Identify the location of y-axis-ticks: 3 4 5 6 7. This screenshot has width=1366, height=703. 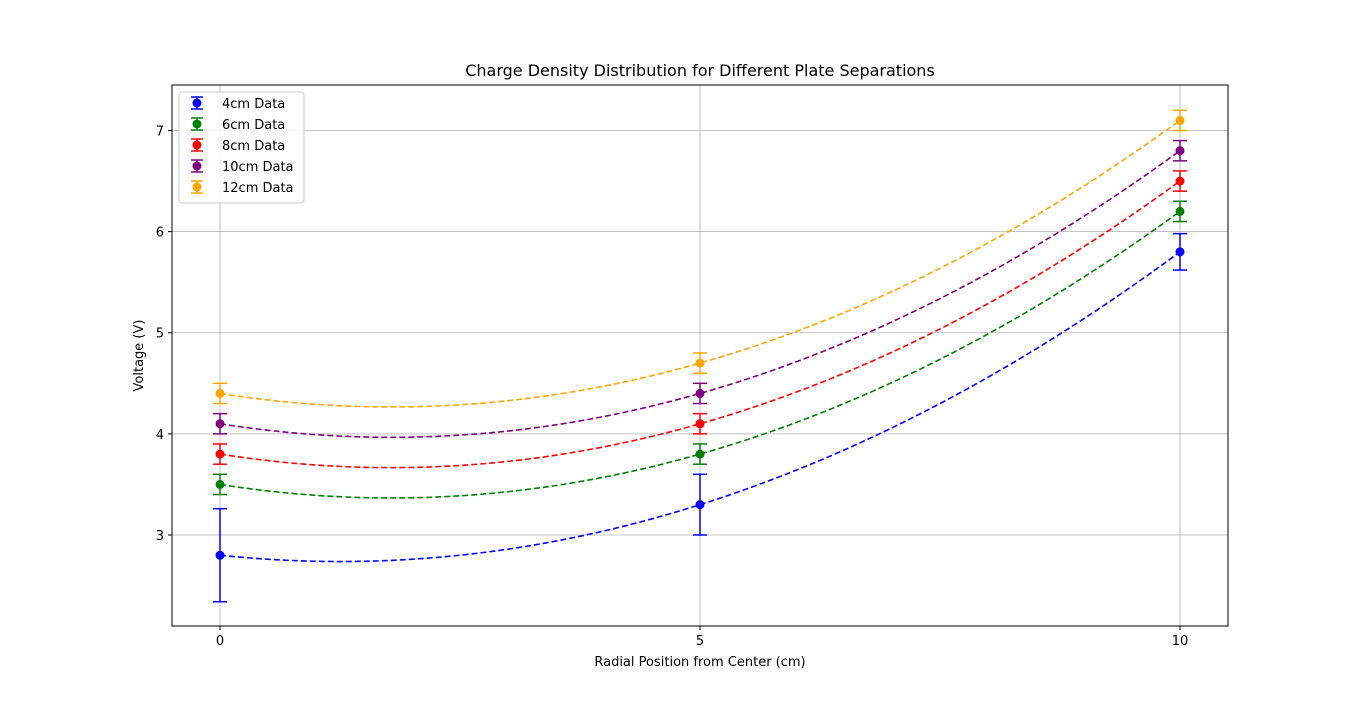
(164, 334).